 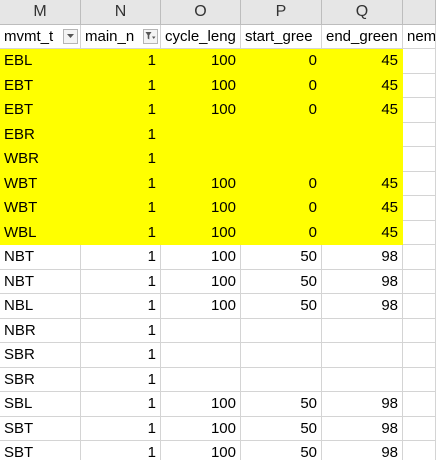 What do you see at coordinates (40, 183) in the screenshot?
I see `cell-mvmt: WBT` at bounding box center [40, 183].